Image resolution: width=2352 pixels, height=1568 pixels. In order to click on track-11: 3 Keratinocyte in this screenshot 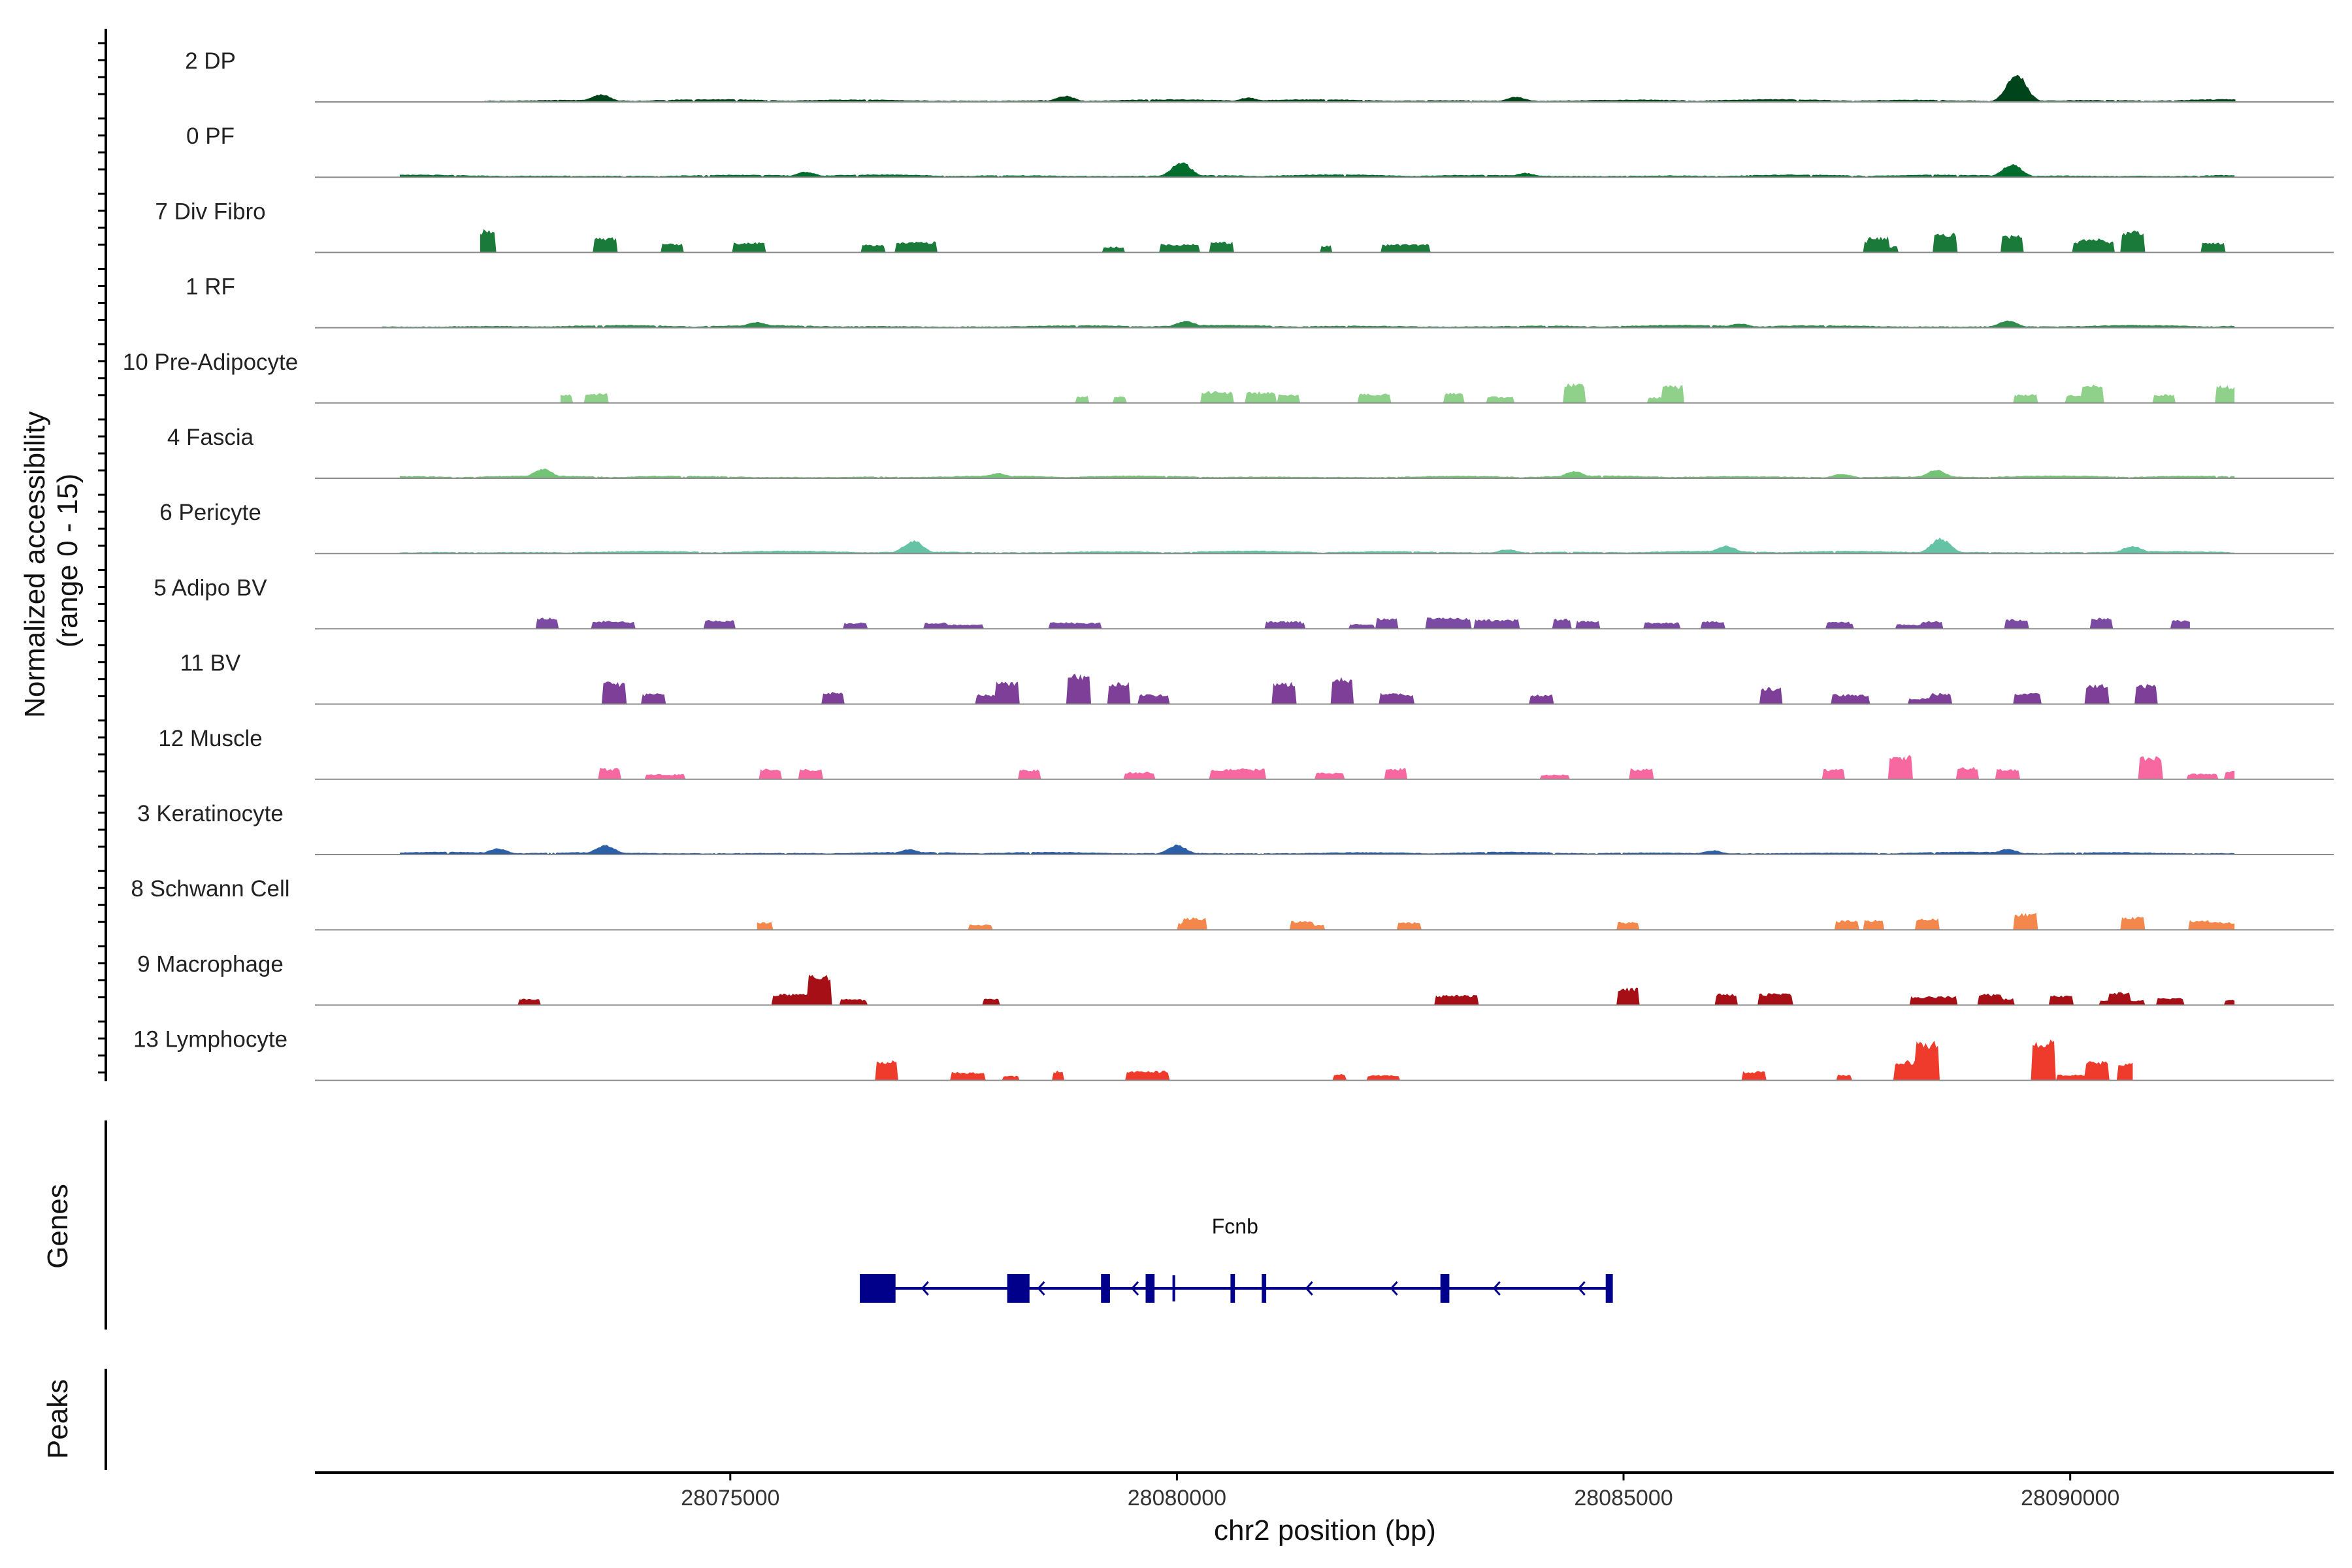, I will do `click(1235, 828)`.